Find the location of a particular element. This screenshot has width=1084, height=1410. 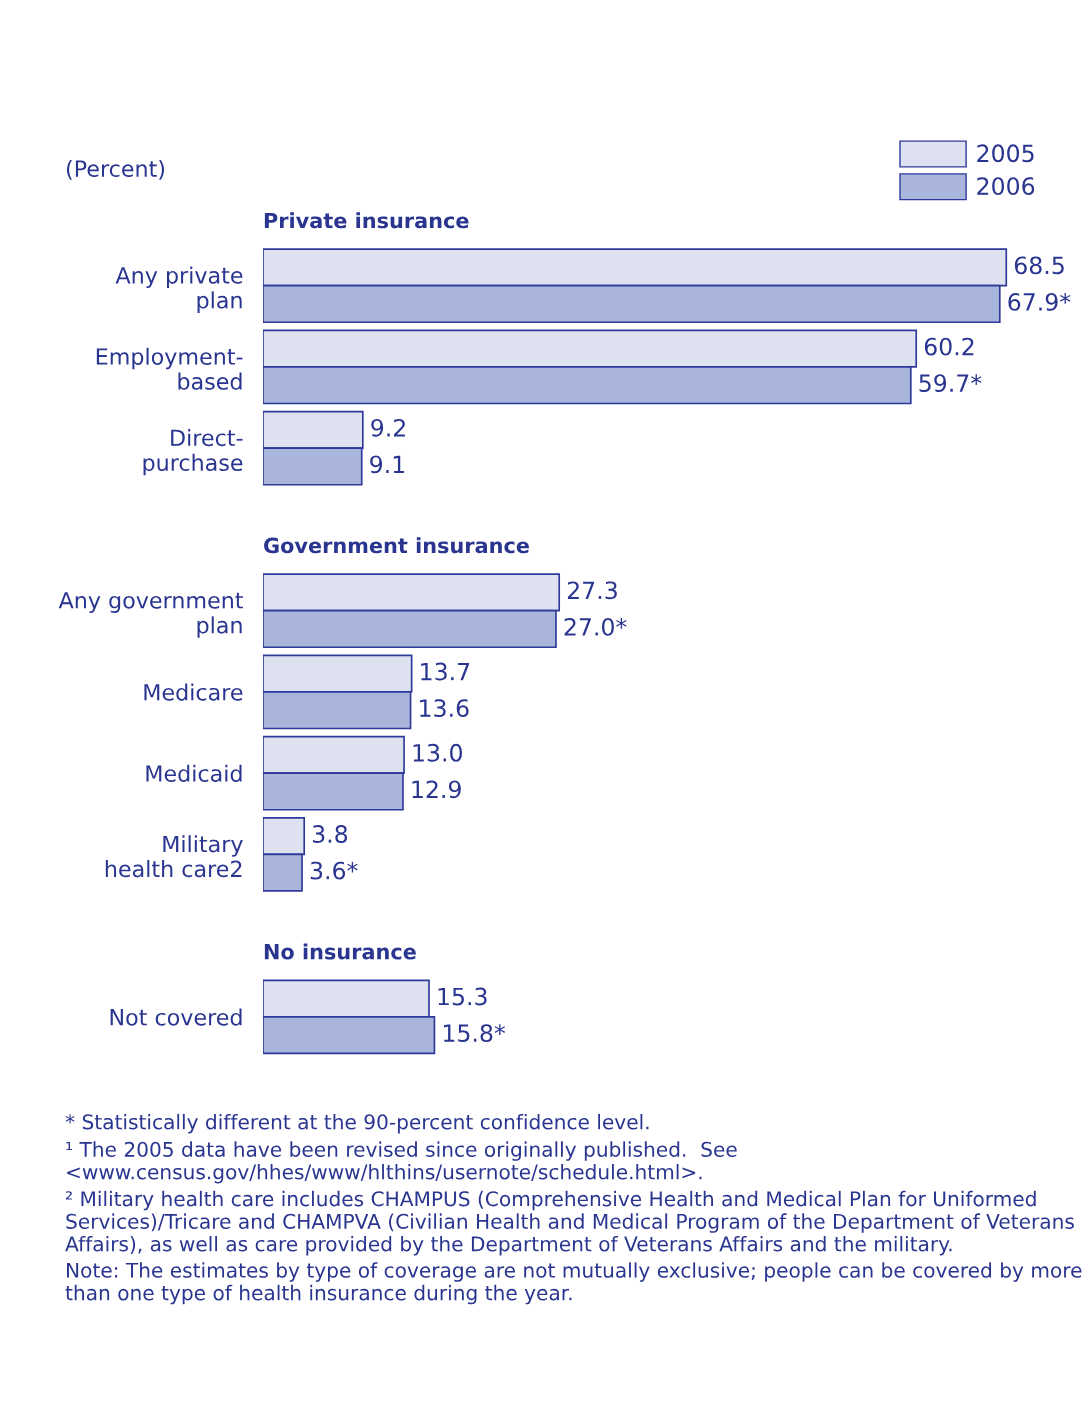

y-tick-label: Military health care2 is located at coordinates (174, 856).